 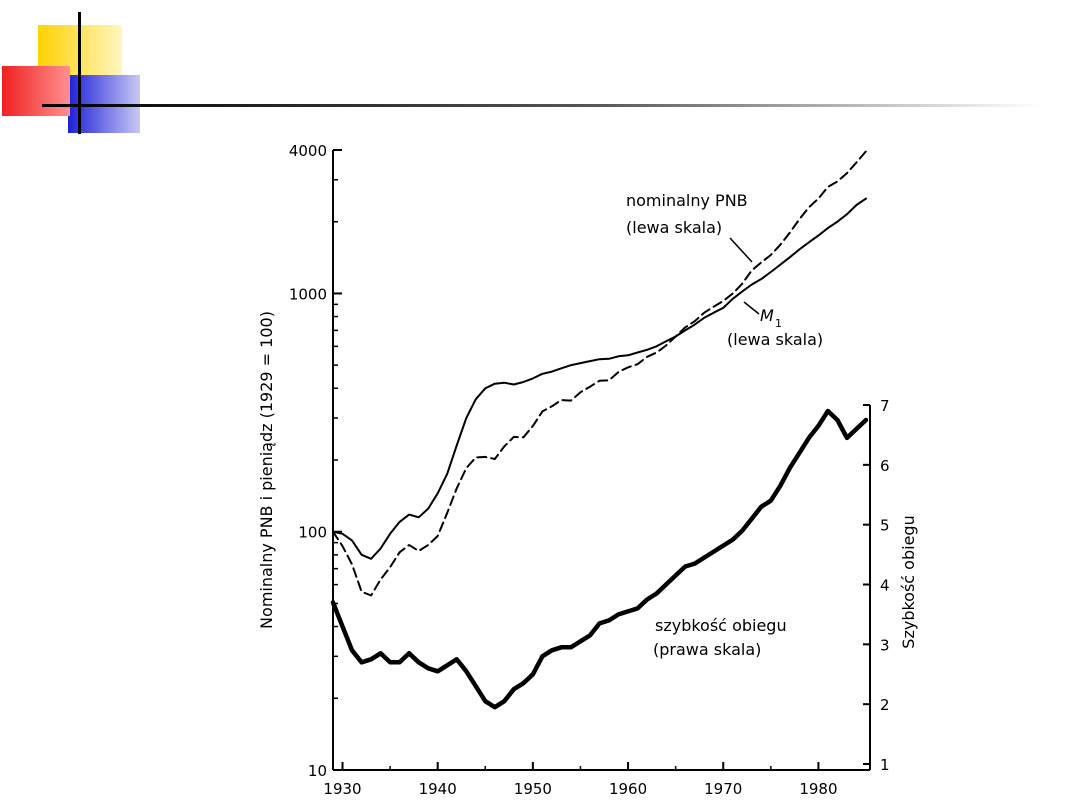 What do you see at coordinates (885, 765) in the screenshot?
I see `right-tick-label: 1` at bounding box center [885, 765].